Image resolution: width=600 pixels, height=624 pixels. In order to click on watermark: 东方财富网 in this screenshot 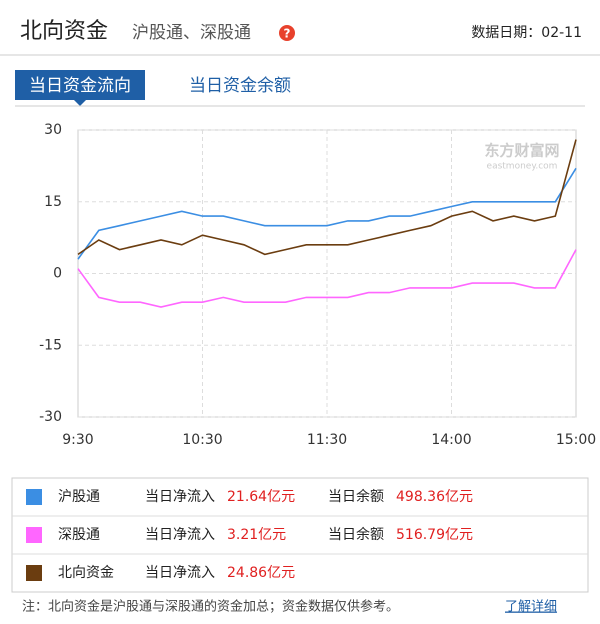, I will do `click(521, 151)`.